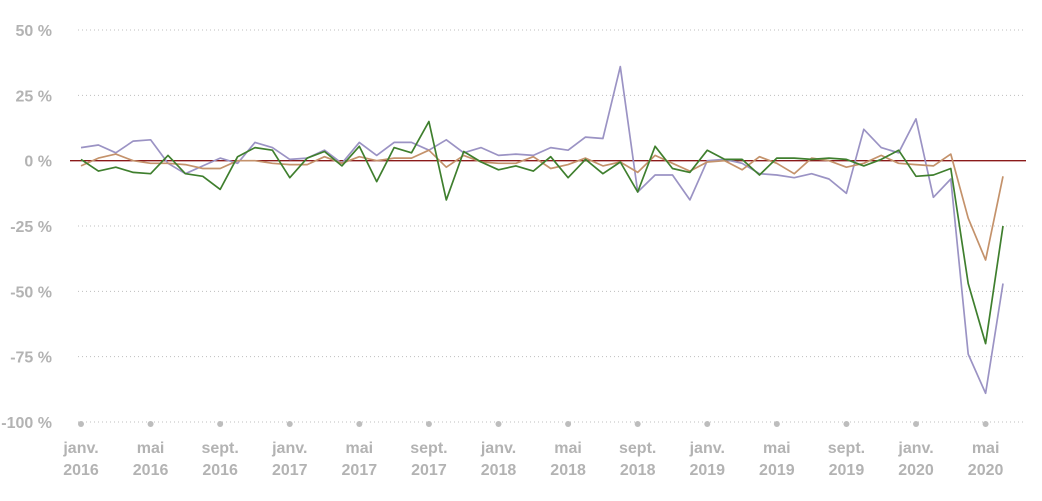 This screenshot has height=501, width=1042. I want to click on y-tick-label: -75 %, so click(31, 358).